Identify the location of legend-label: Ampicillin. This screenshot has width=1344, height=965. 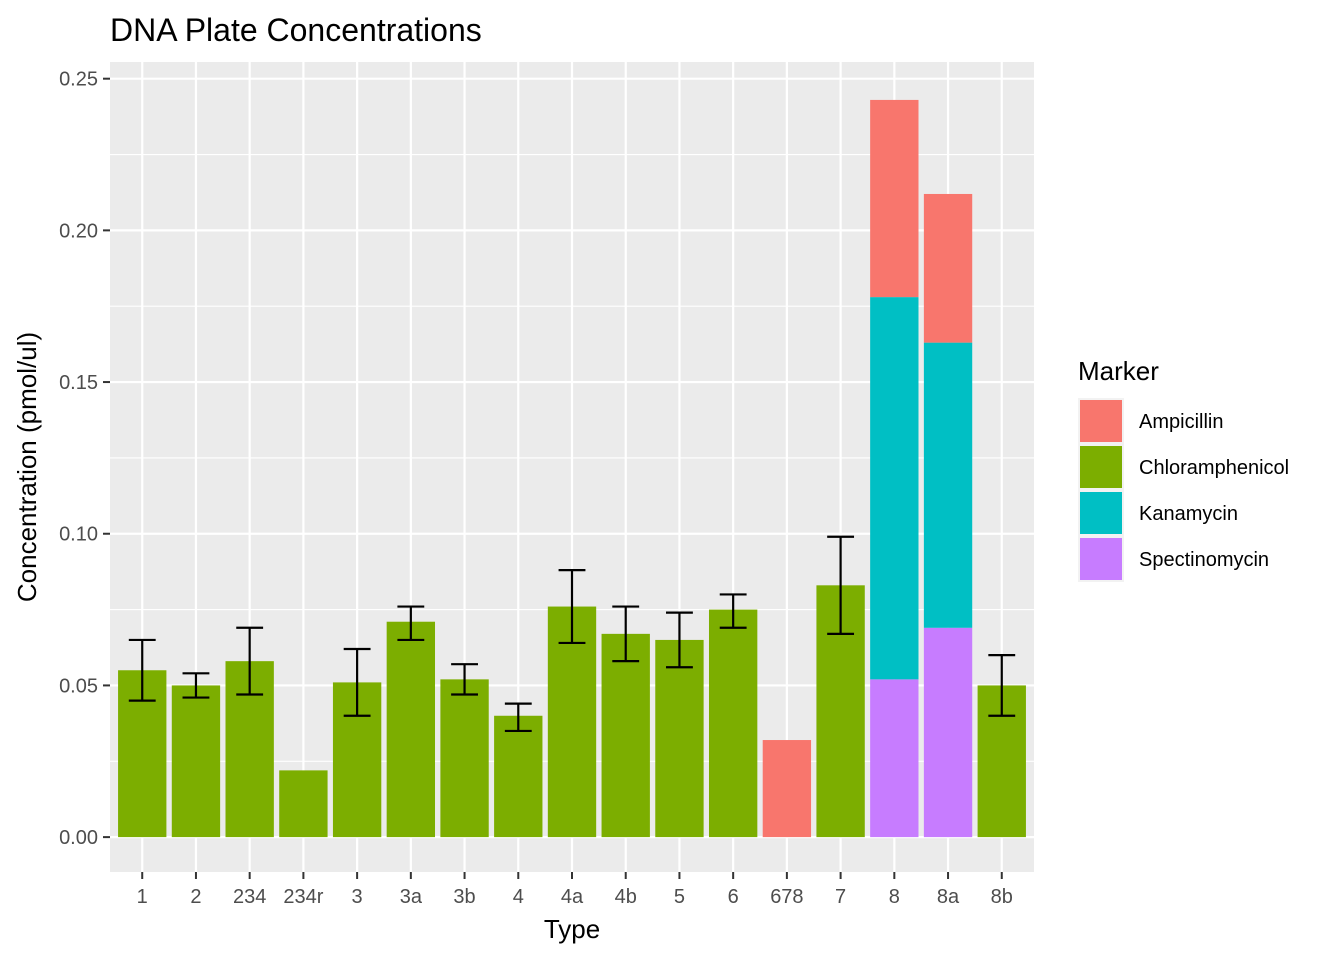
(1181, 422).